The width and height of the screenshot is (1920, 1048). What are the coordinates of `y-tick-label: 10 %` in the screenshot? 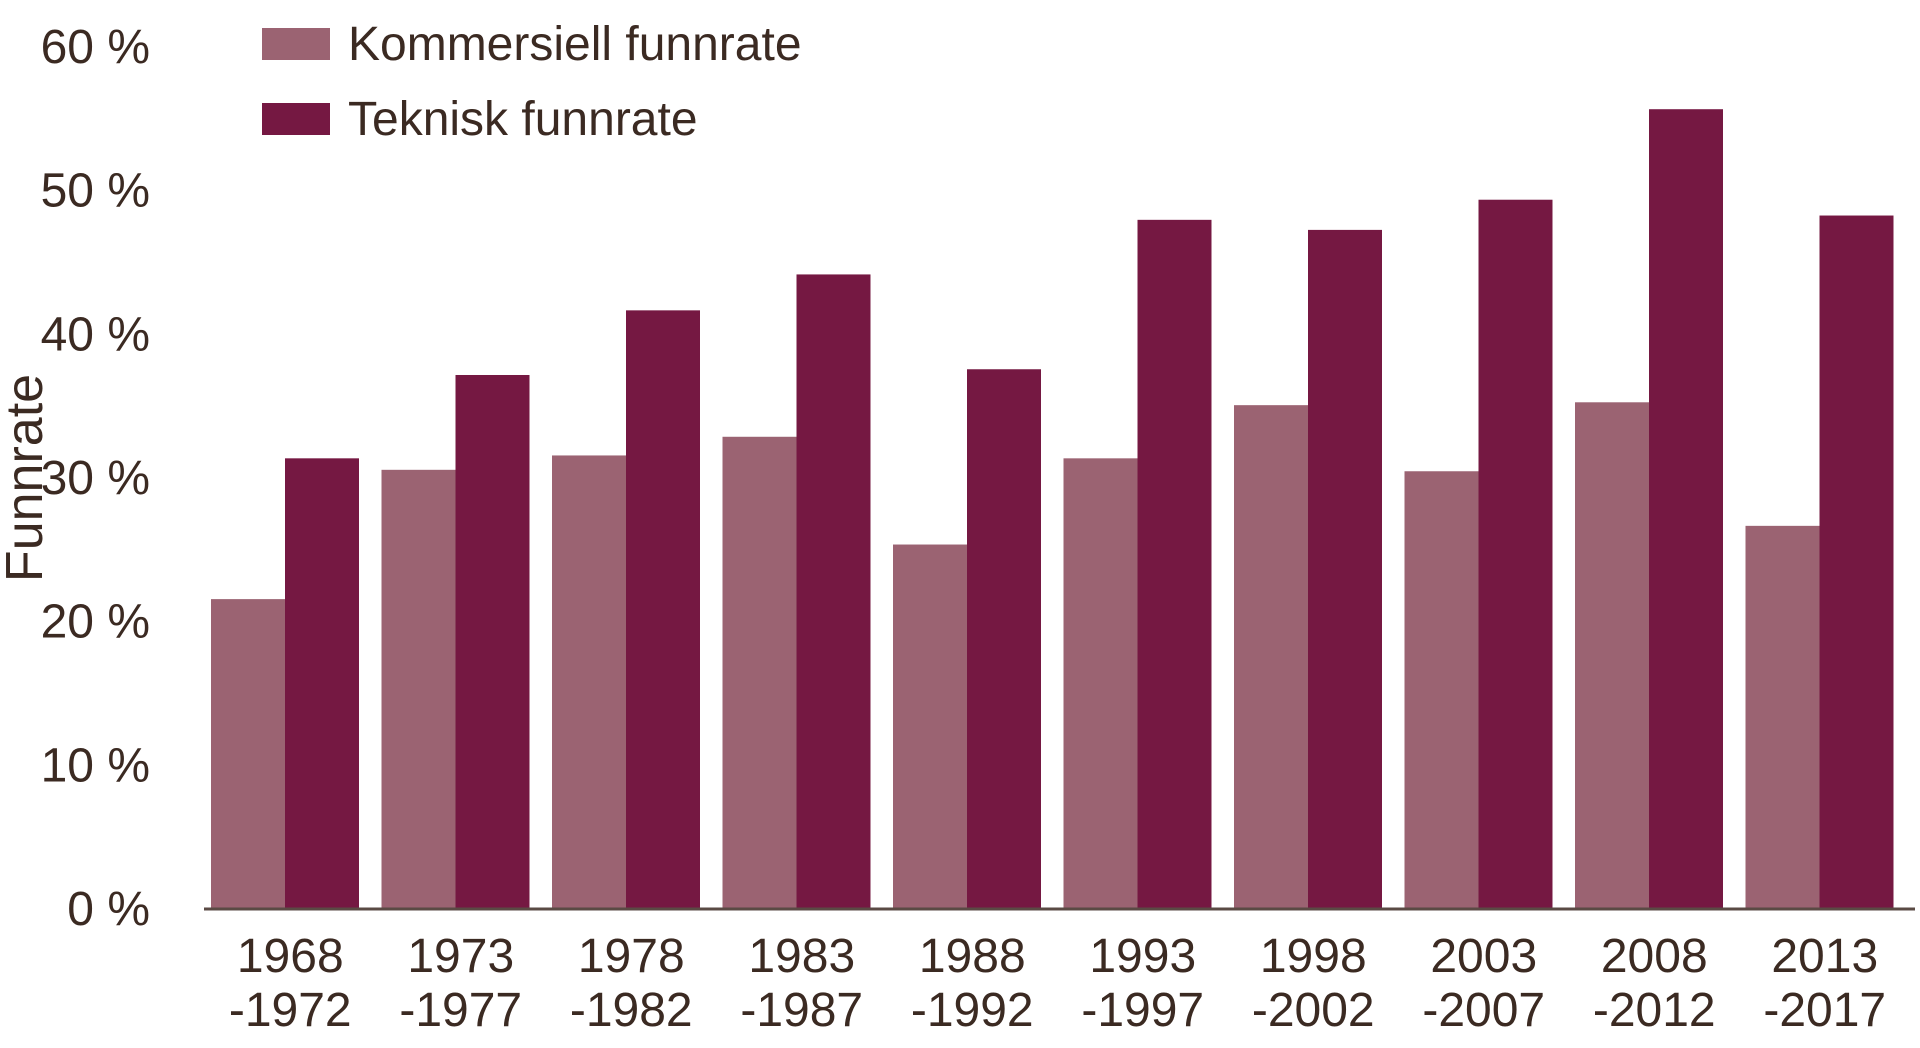 It's located at (95, 765).